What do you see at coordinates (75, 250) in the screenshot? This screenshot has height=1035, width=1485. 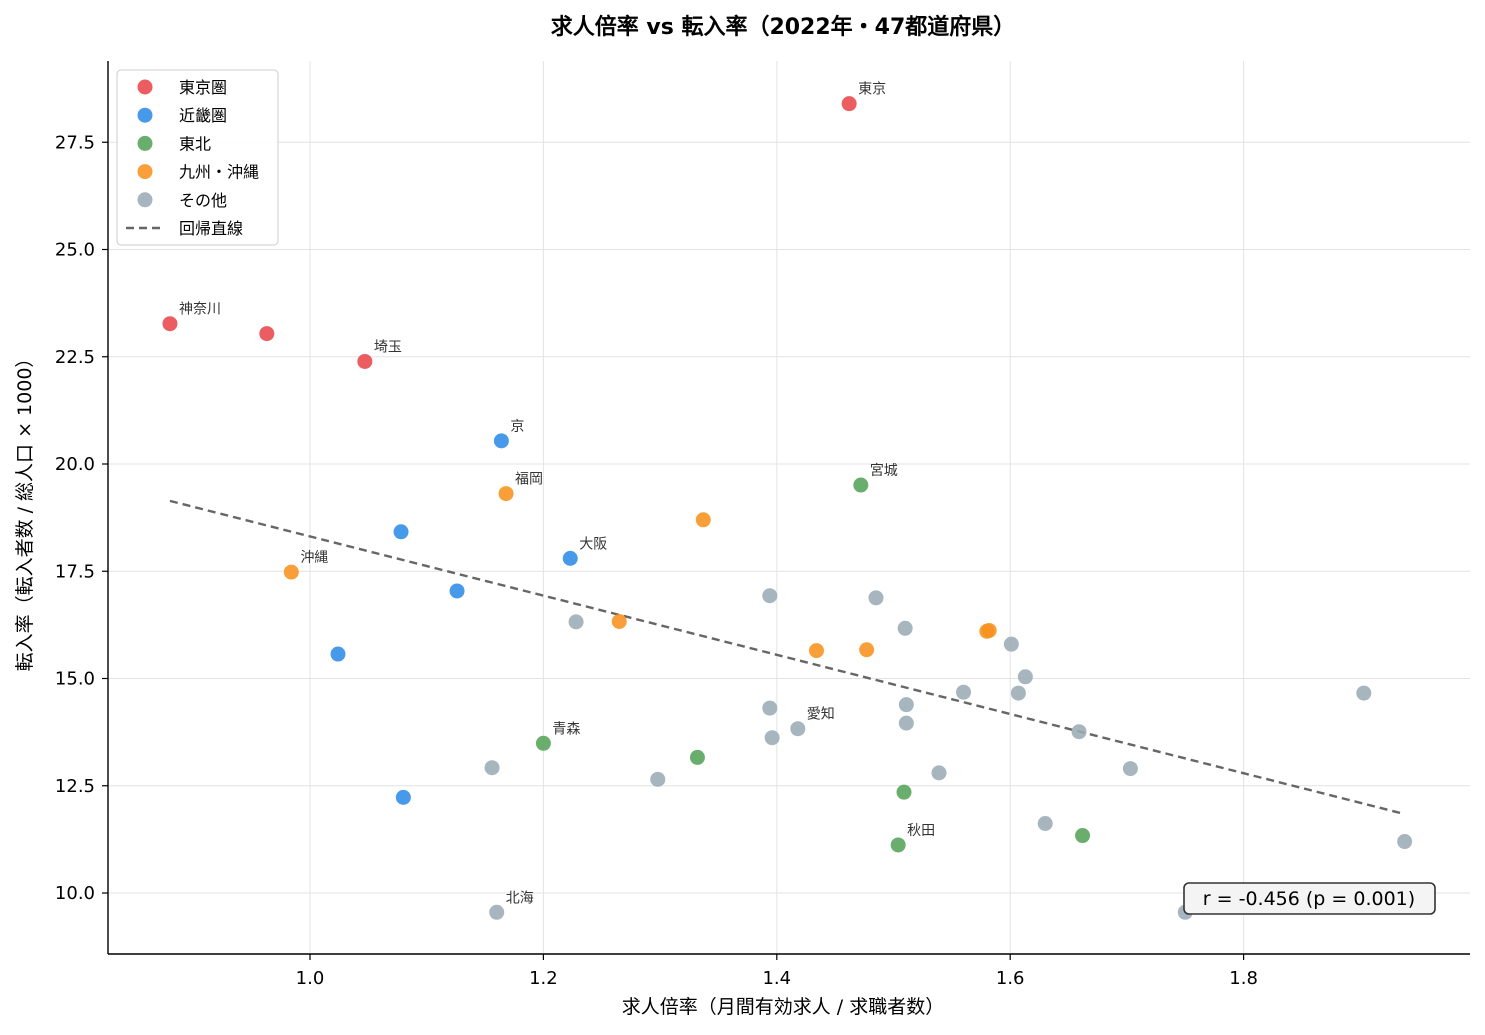 I see `y-tick-label: 25.0` at bounding box center [75, 250].